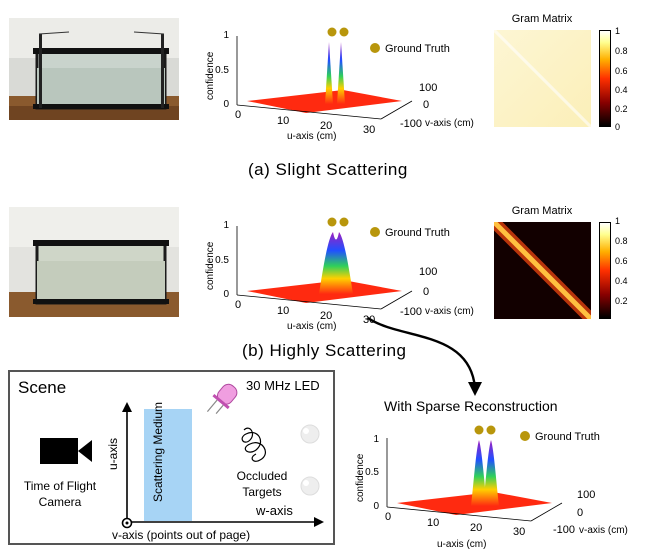  What do you see at coordinates (618, 127) in the screenshot?
I see `colorbar-tick: 0` at bounding box center [618, 127].